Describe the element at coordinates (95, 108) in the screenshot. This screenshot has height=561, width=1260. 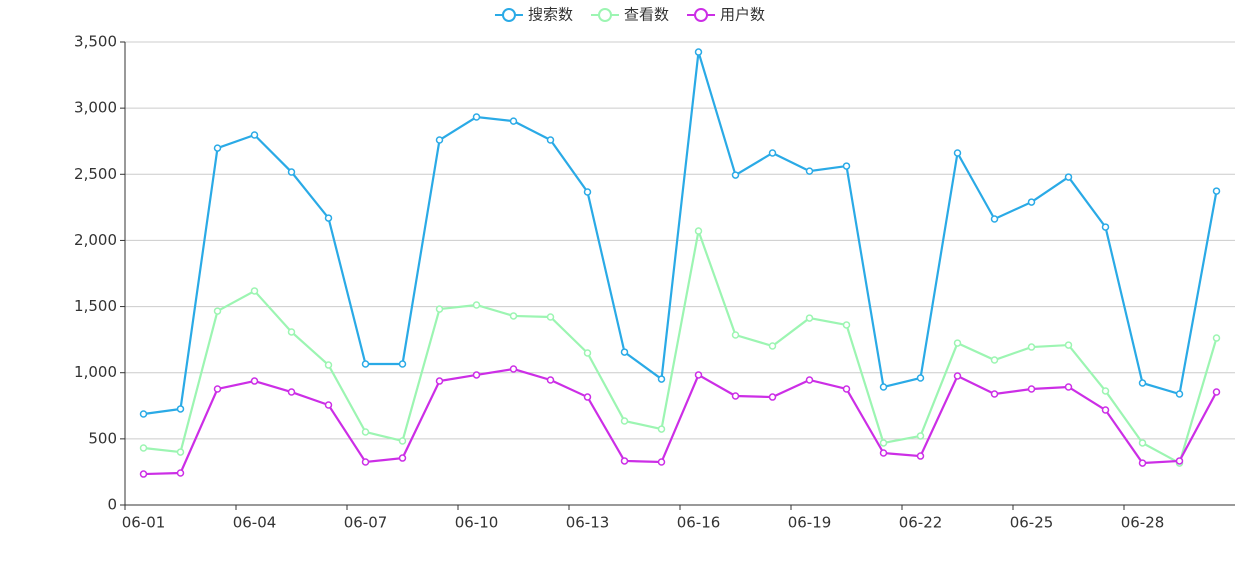
I see `y-tick-label: 3,000` at that location.